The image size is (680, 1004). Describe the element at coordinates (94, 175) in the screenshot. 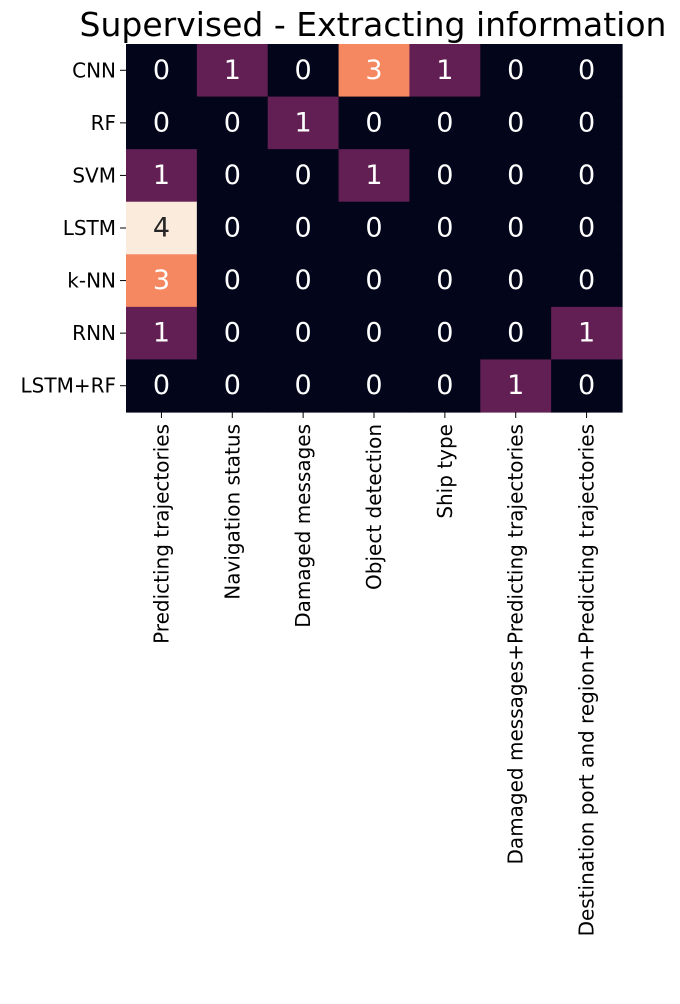

I see `y-tick-label: SVM` at that location.